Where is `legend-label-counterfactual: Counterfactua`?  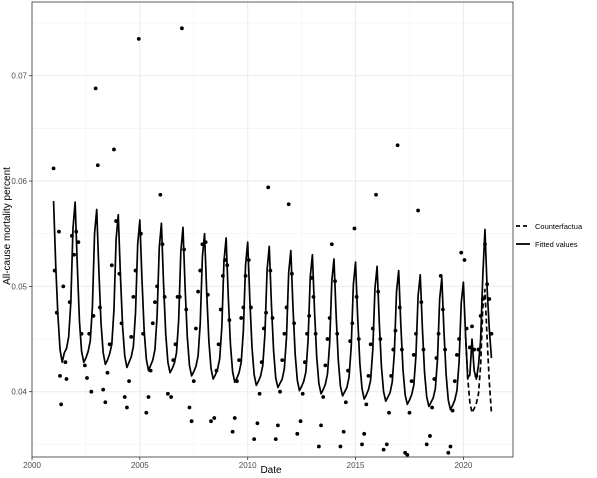
legend-label-counterfactual: Counterfactua is located at coordinates (559, 226).